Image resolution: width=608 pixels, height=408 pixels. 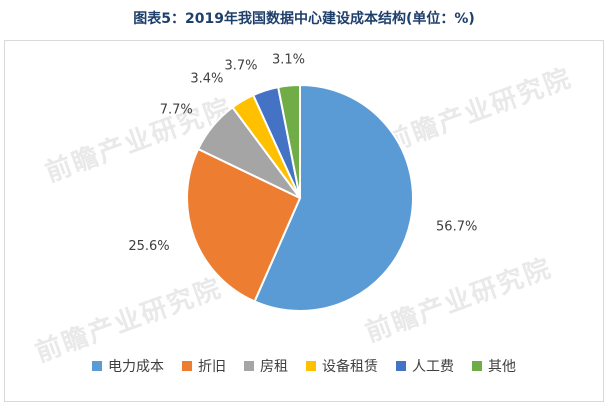 What do you see at coordinates (176, 110) in the screenshot?
I see `data-label: 7.7%` at bounding box center [176, 110].